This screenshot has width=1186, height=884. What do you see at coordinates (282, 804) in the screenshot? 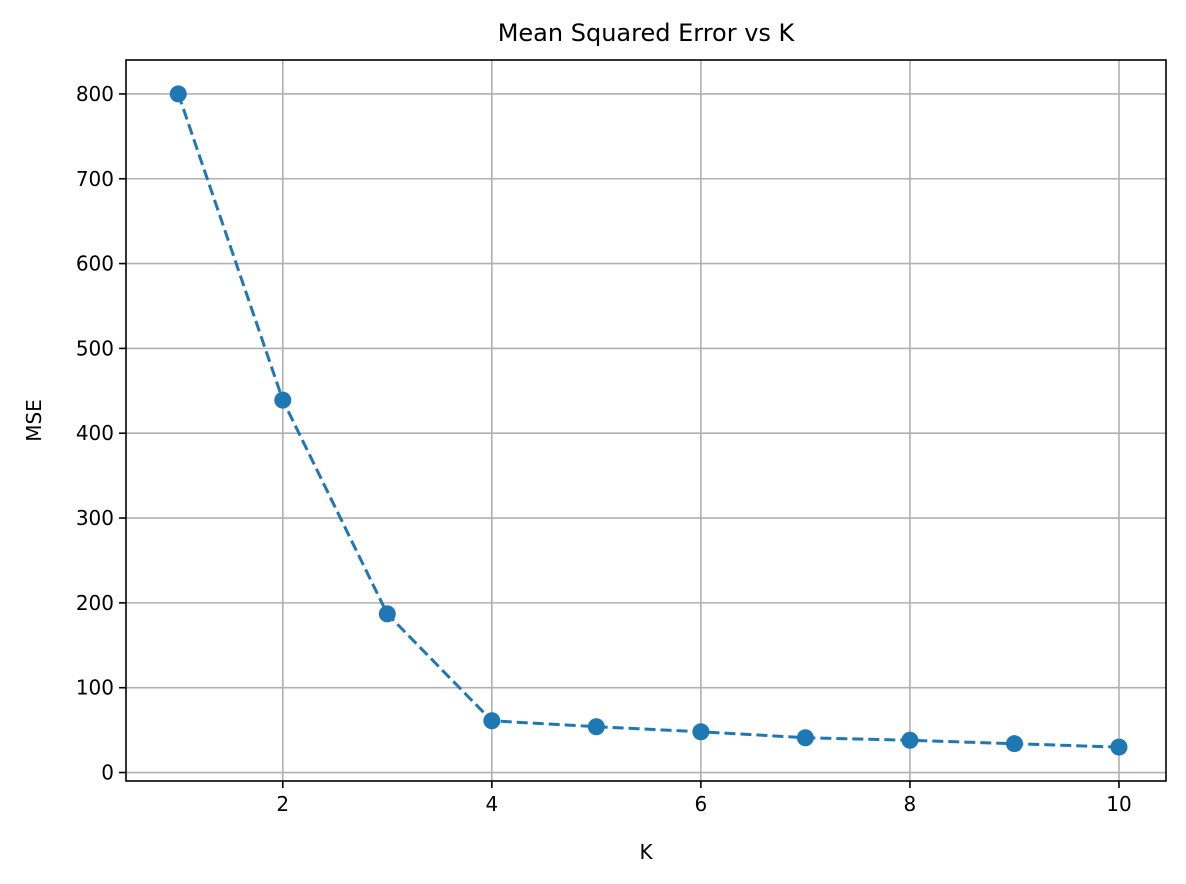
I see `x-tick-label: 2` at bounding box center [282, 804].